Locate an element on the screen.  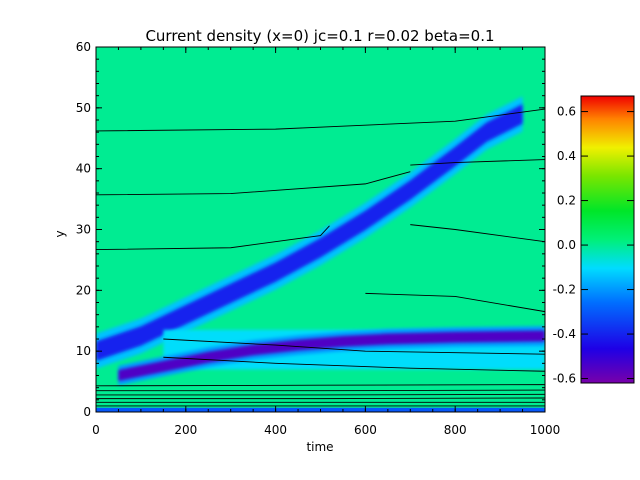
colorbar-gradient is located at coordinates (607, 239).